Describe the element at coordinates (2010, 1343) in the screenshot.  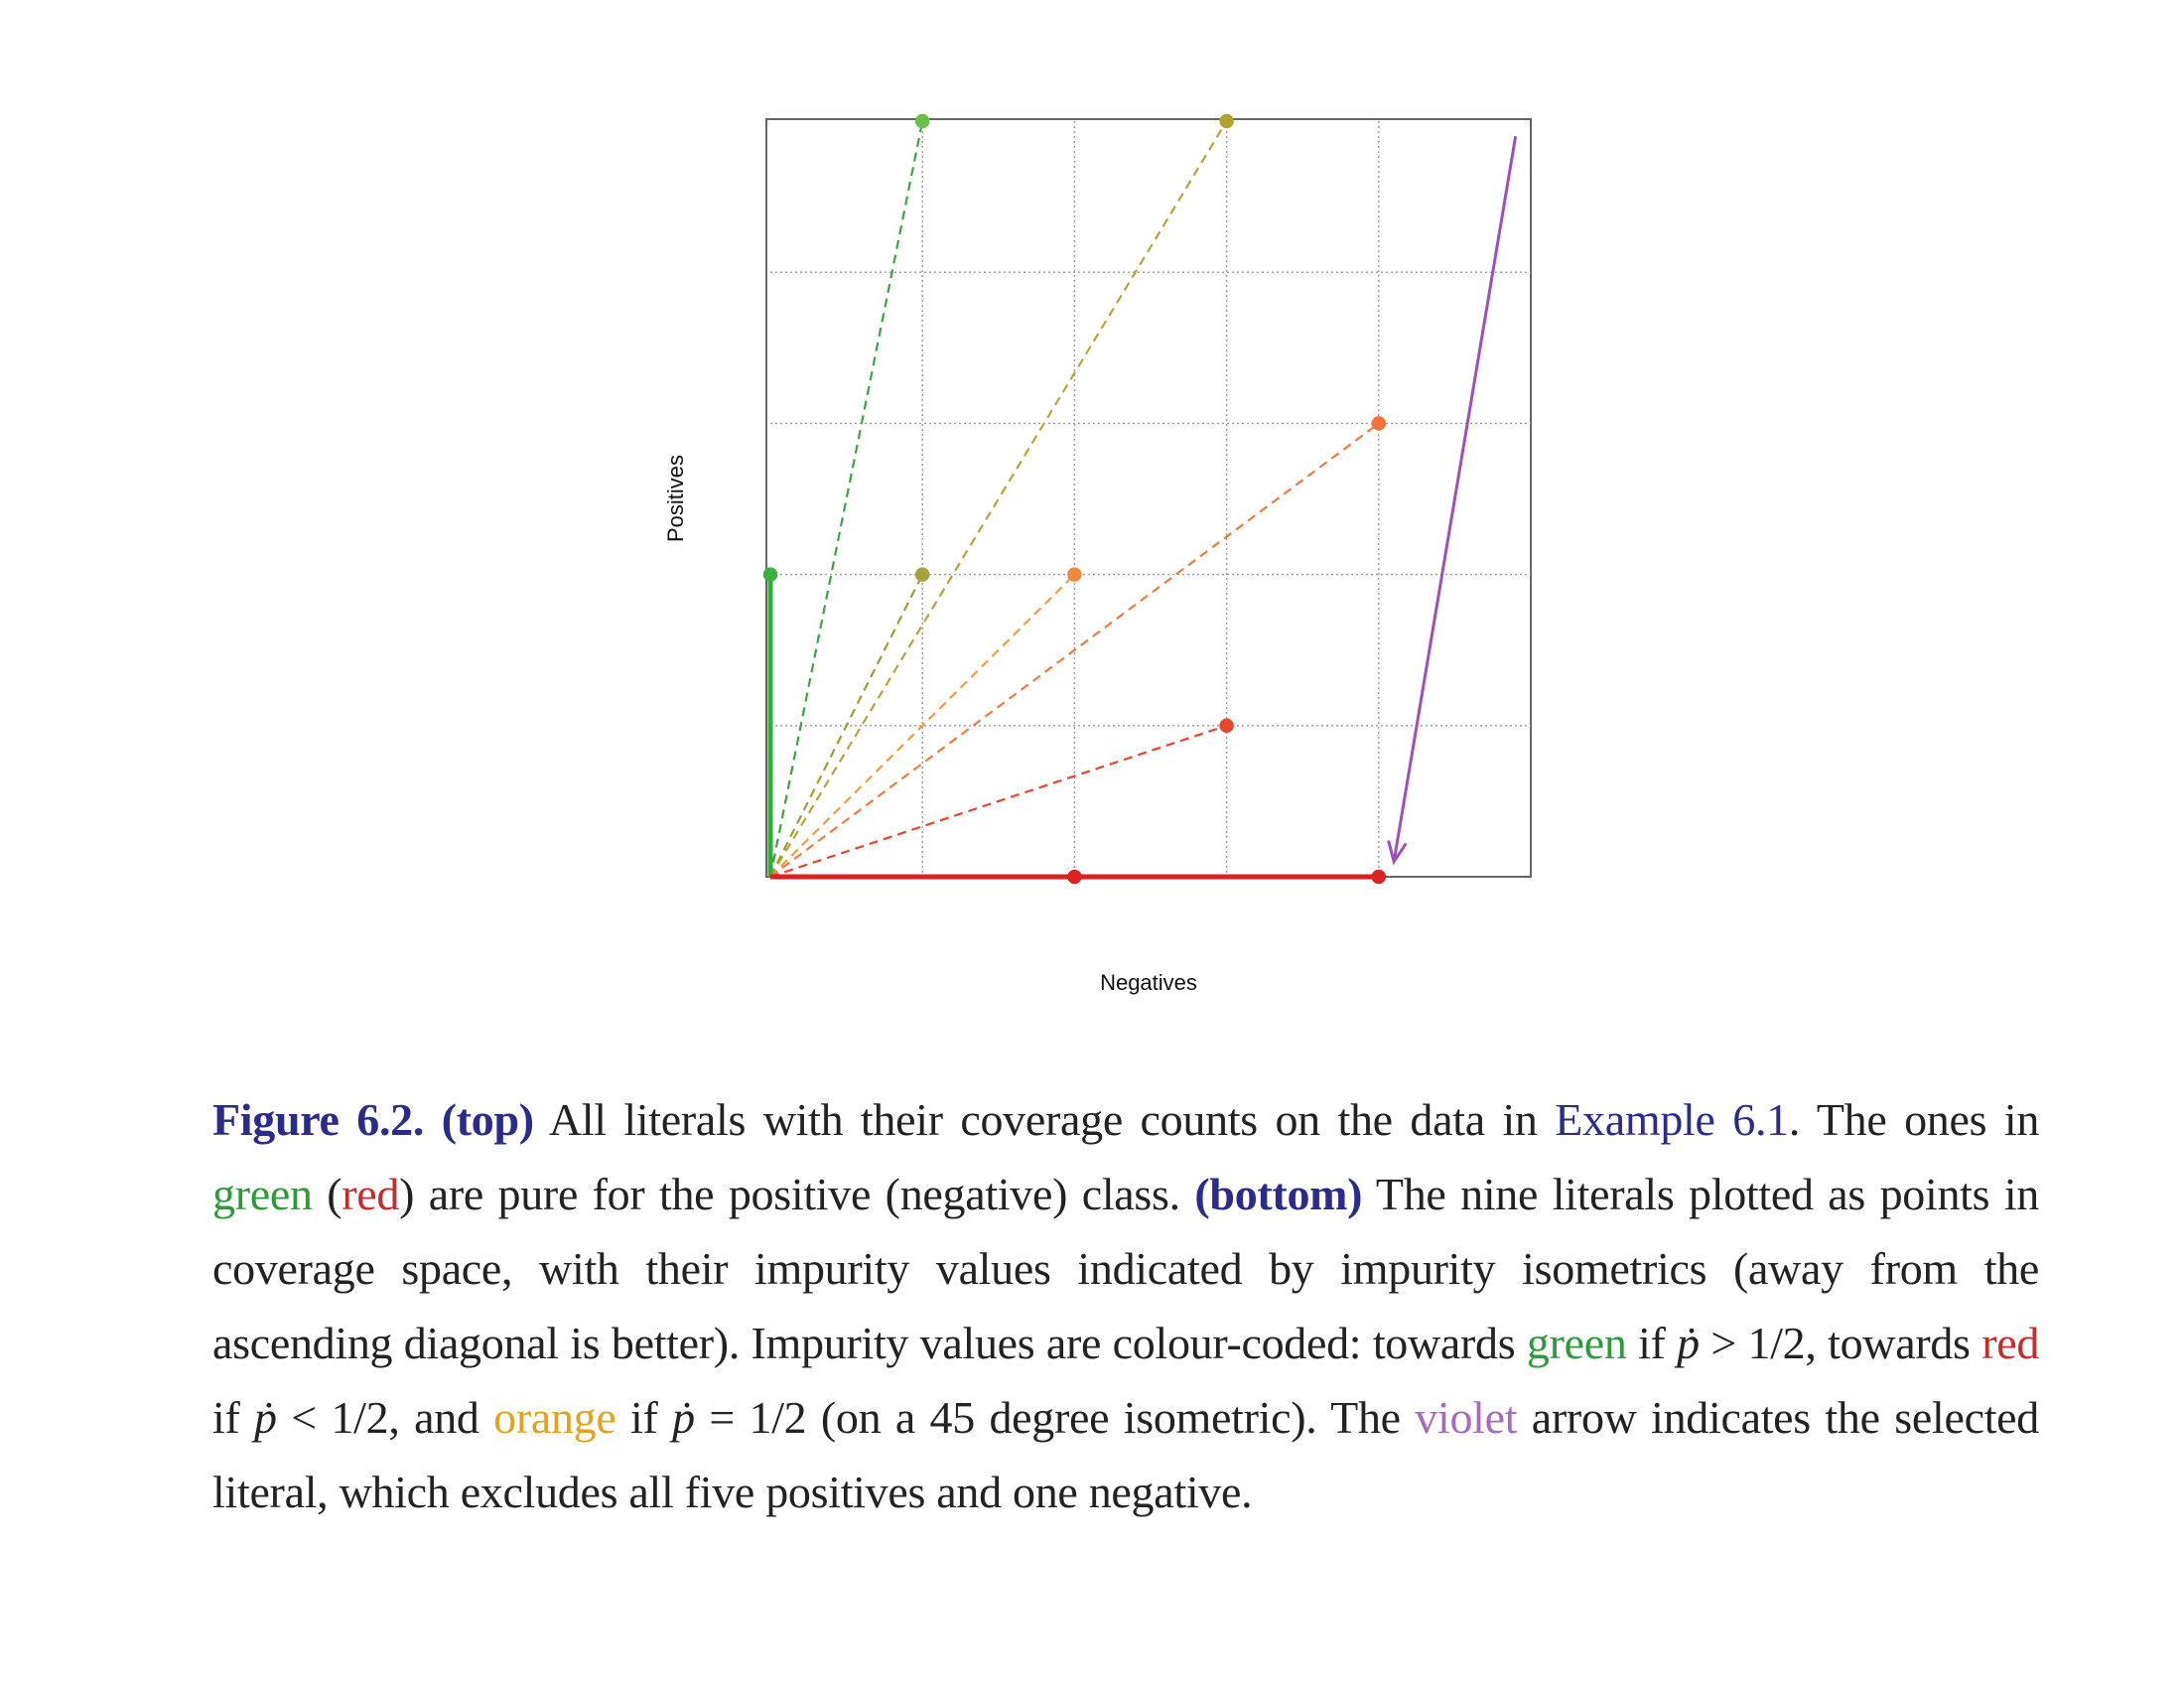
I see `red-word-2: red` at that location.